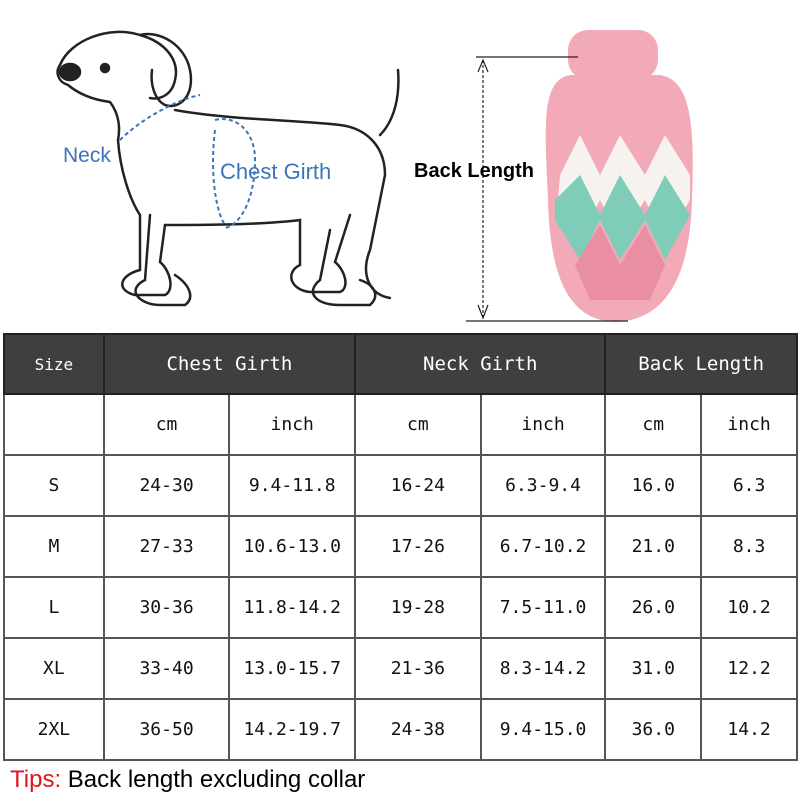 The height and width of the screenshot is (800, 800). Describe the element at coordinates (292, 668) in the screenshot. I see `value-cell: 13.0-15.7` at that location.